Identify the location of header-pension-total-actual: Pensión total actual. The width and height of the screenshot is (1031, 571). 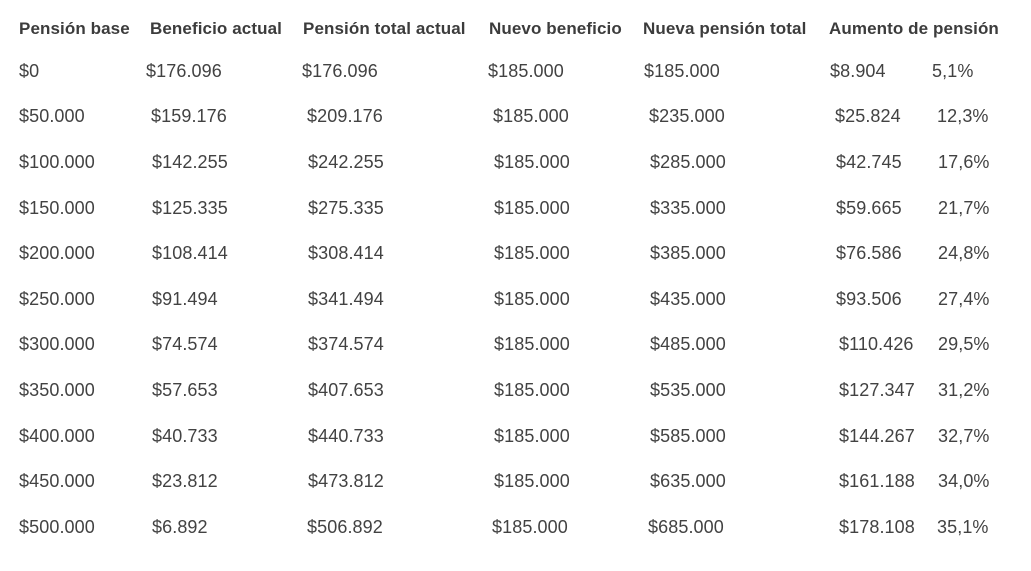
(384, 28).